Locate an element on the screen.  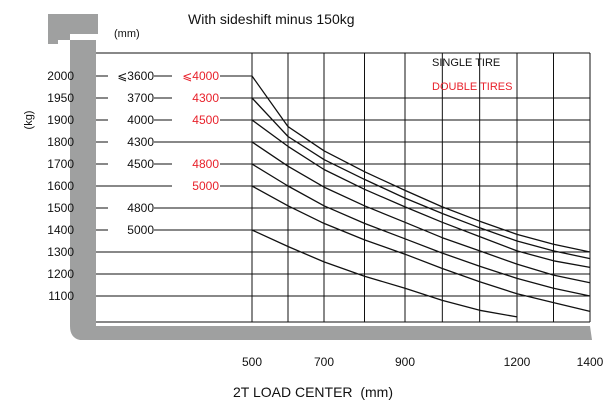
y-tick-label: 1500 is located at coordinates (60, 208).